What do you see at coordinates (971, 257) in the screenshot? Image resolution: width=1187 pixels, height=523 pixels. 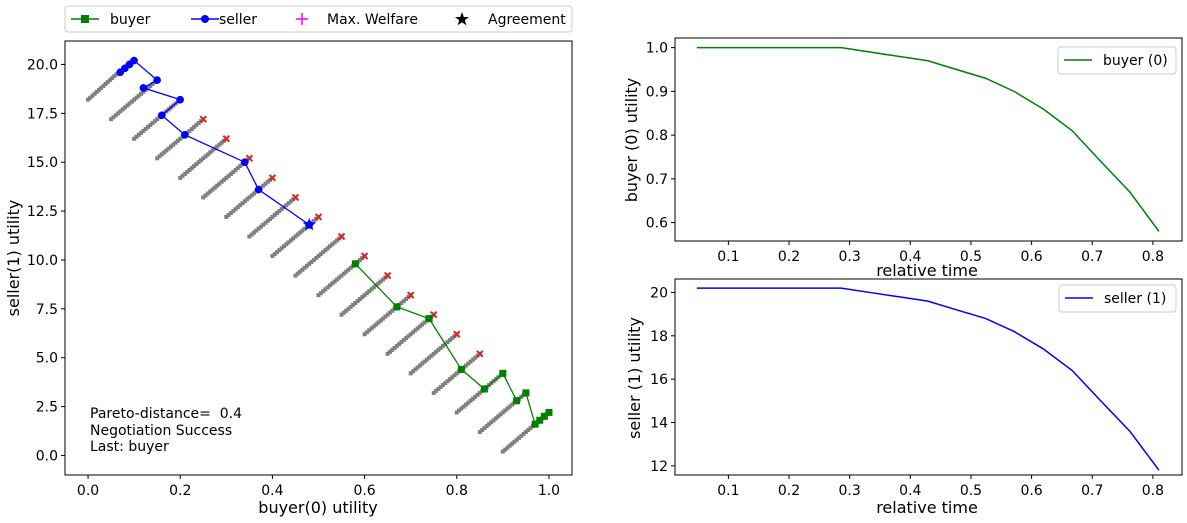 I see `buyer-plot-x-tick-label: 0.5` at bounding box center [971, 257].